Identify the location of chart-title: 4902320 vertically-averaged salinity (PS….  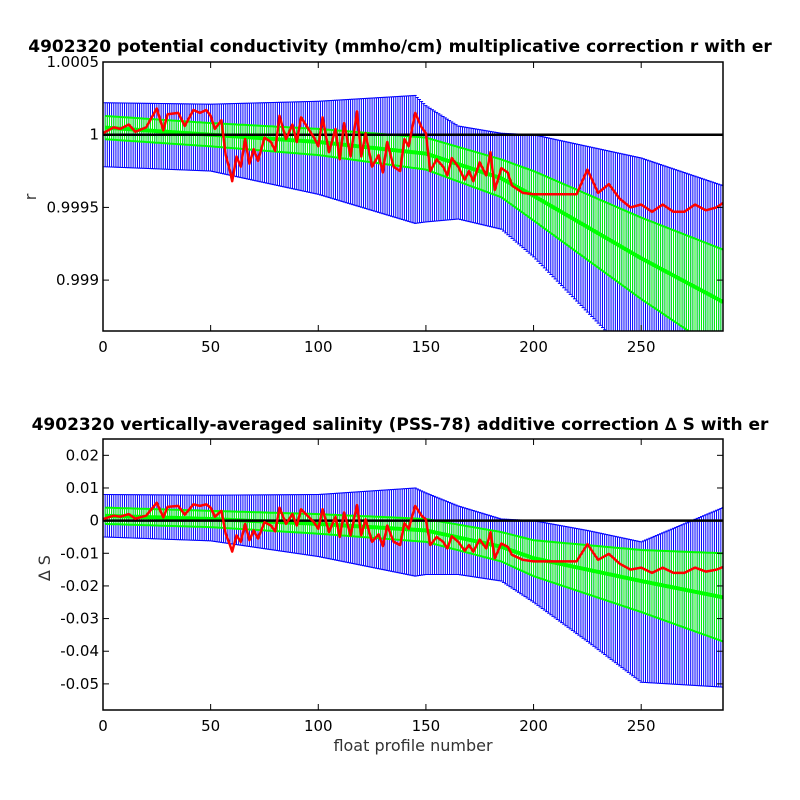
(400, 425).